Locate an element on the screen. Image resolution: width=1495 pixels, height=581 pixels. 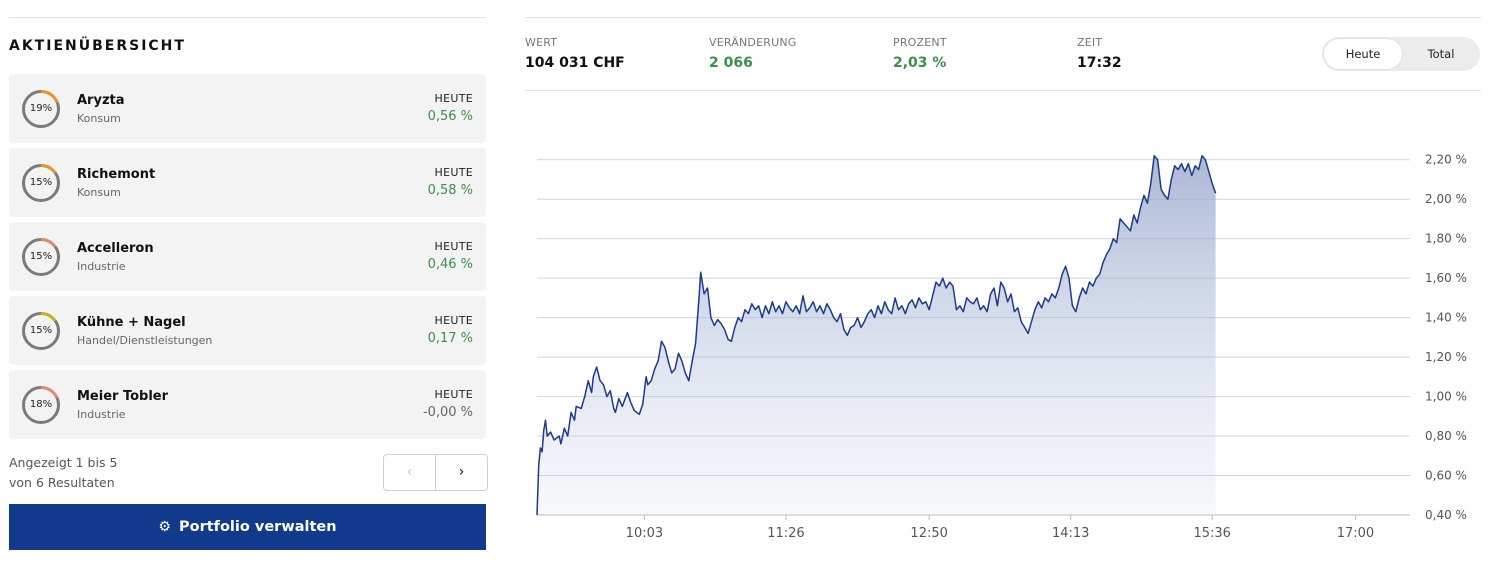
weight-percent: 18% is located at coordinates (41, 404).